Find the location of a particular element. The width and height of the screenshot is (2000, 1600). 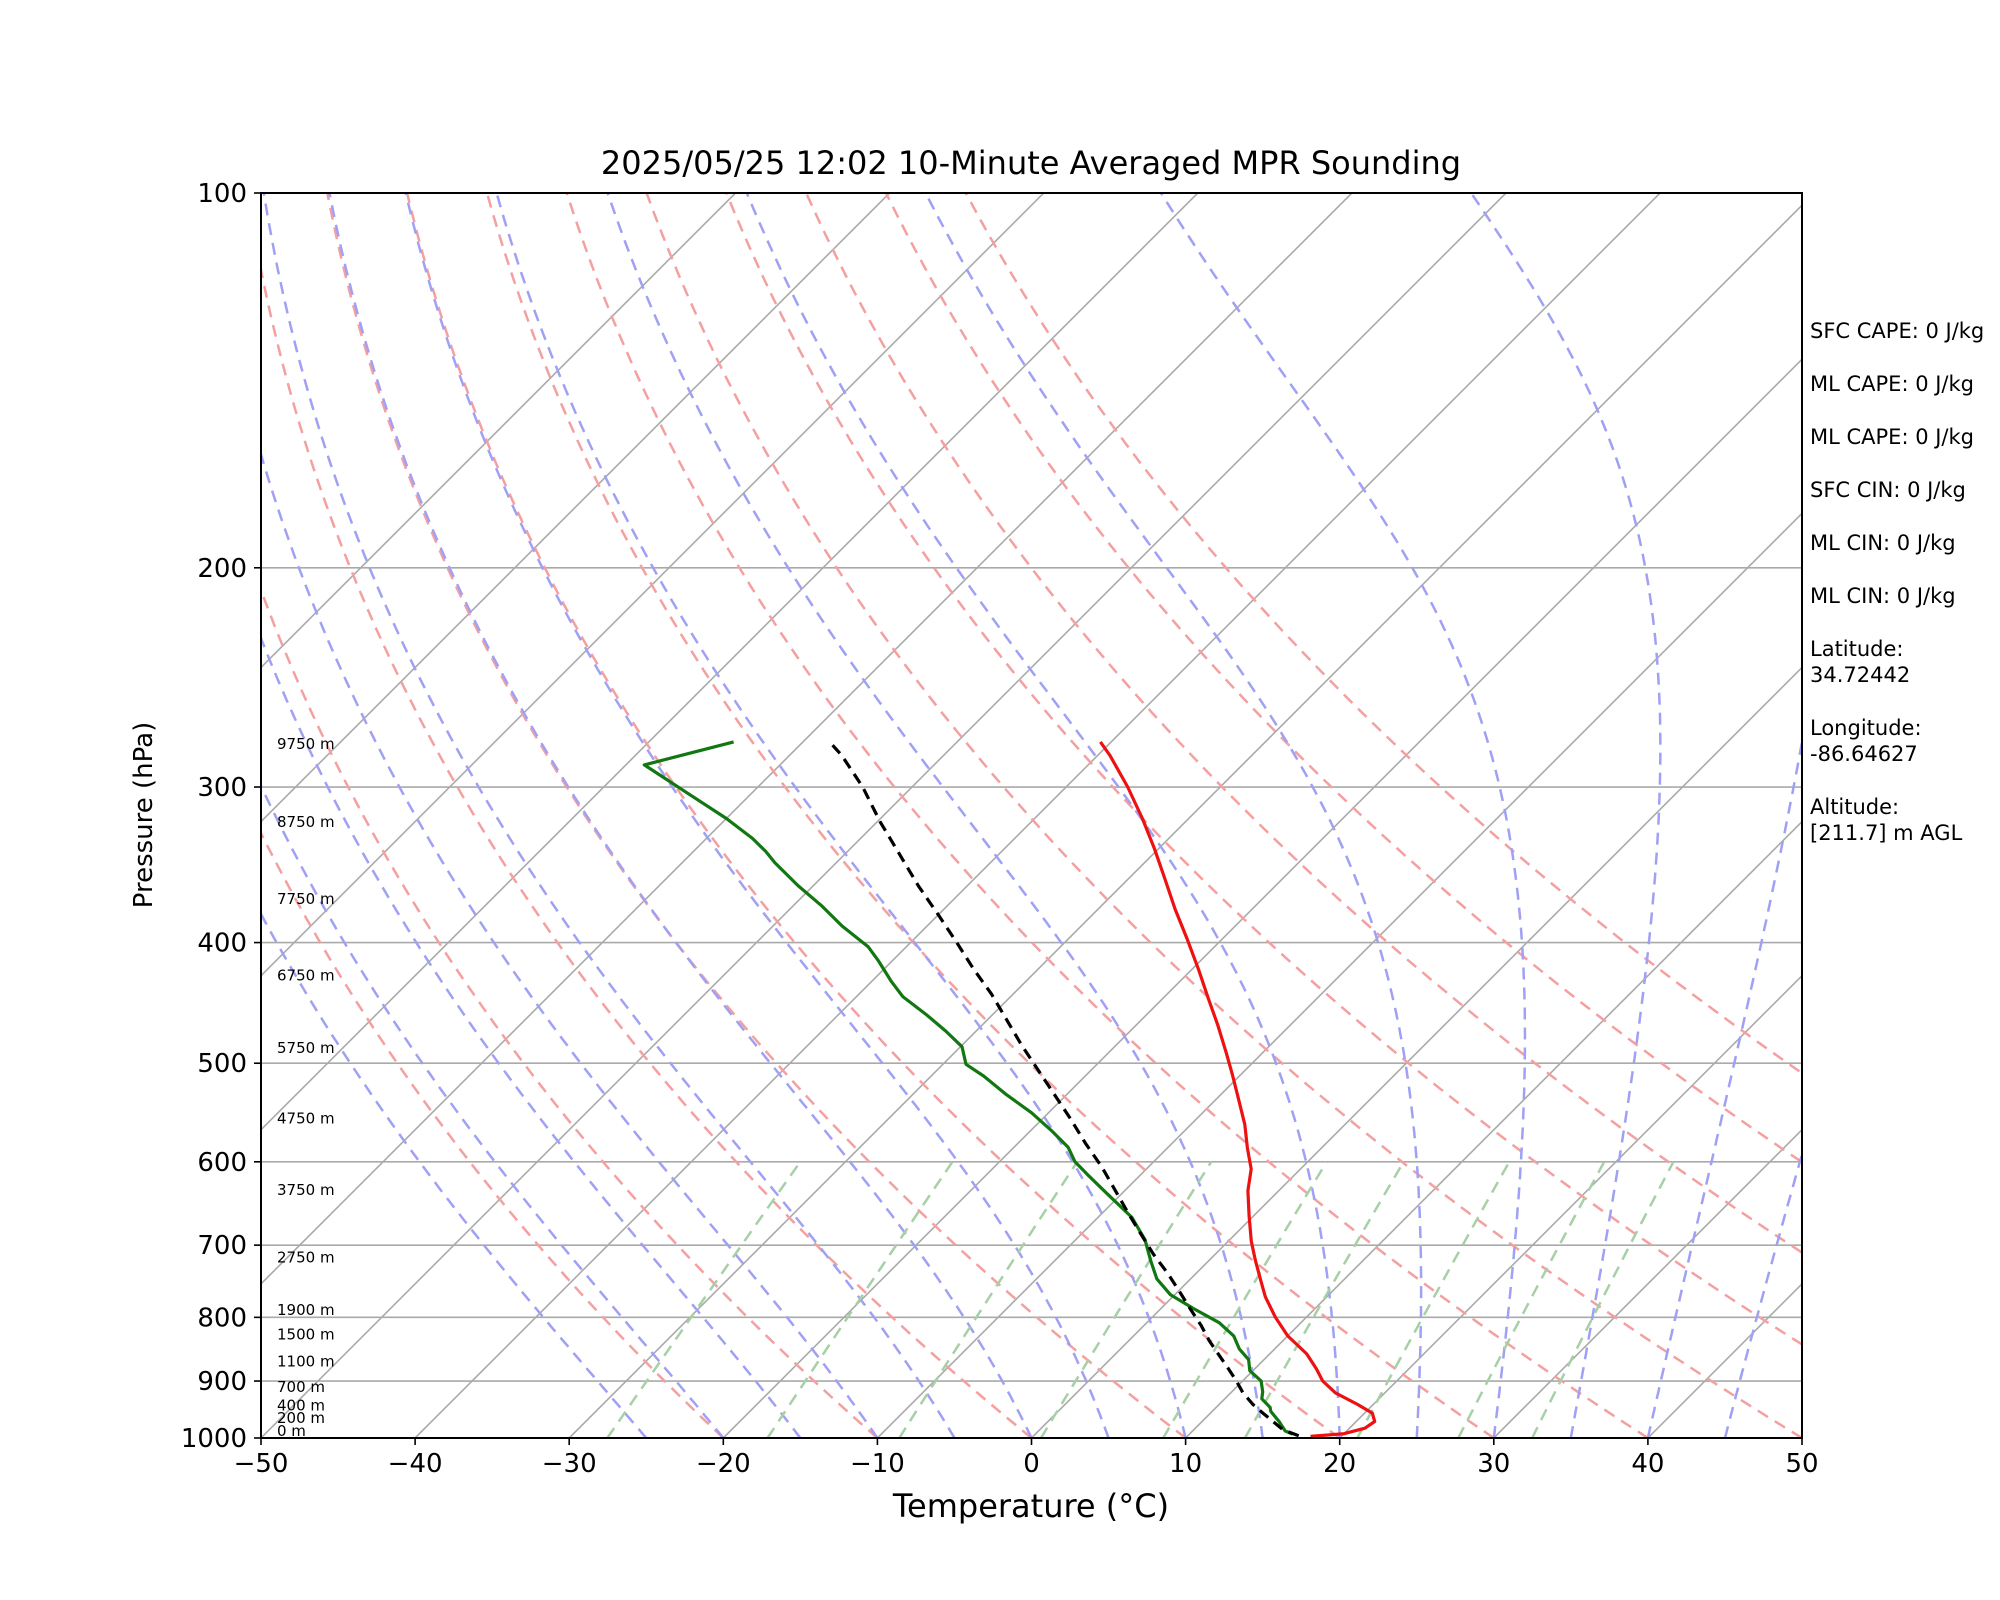

y-tick-label: 200 is located at coordinates (222, 569).